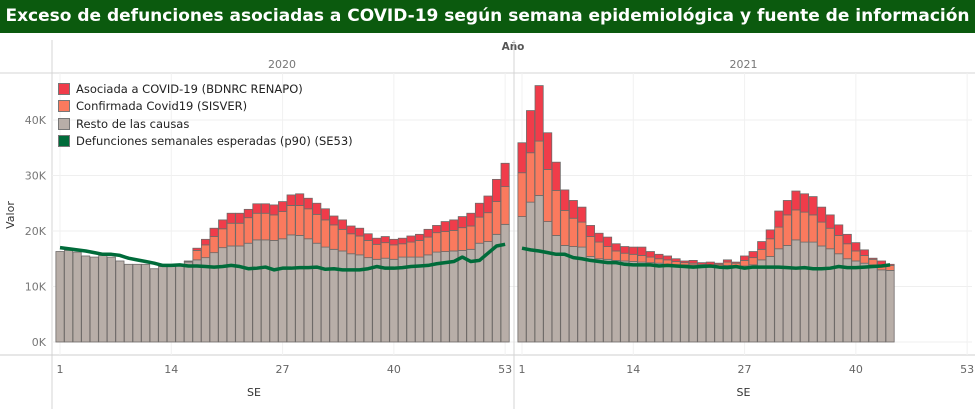 The height and width of the screenshot is (409, 975). I want to click on y-tick-label: 30K, so click(36, 176).